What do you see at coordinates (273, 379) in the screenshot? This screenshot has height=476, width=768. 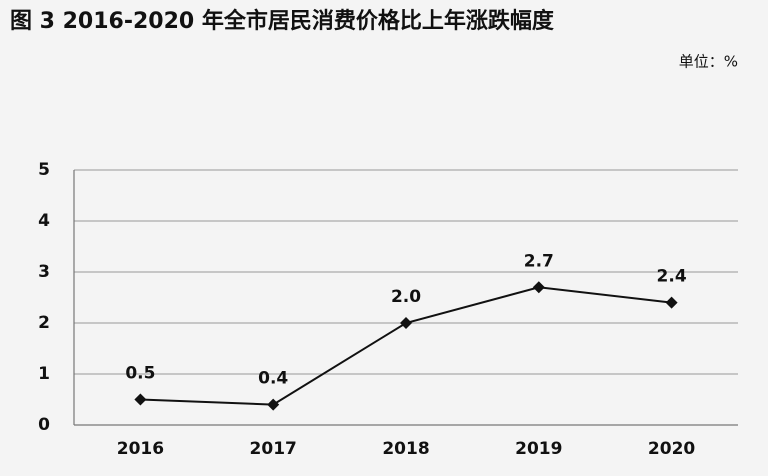 I see `value-label: 0.4` at bounding box center [273, 379].